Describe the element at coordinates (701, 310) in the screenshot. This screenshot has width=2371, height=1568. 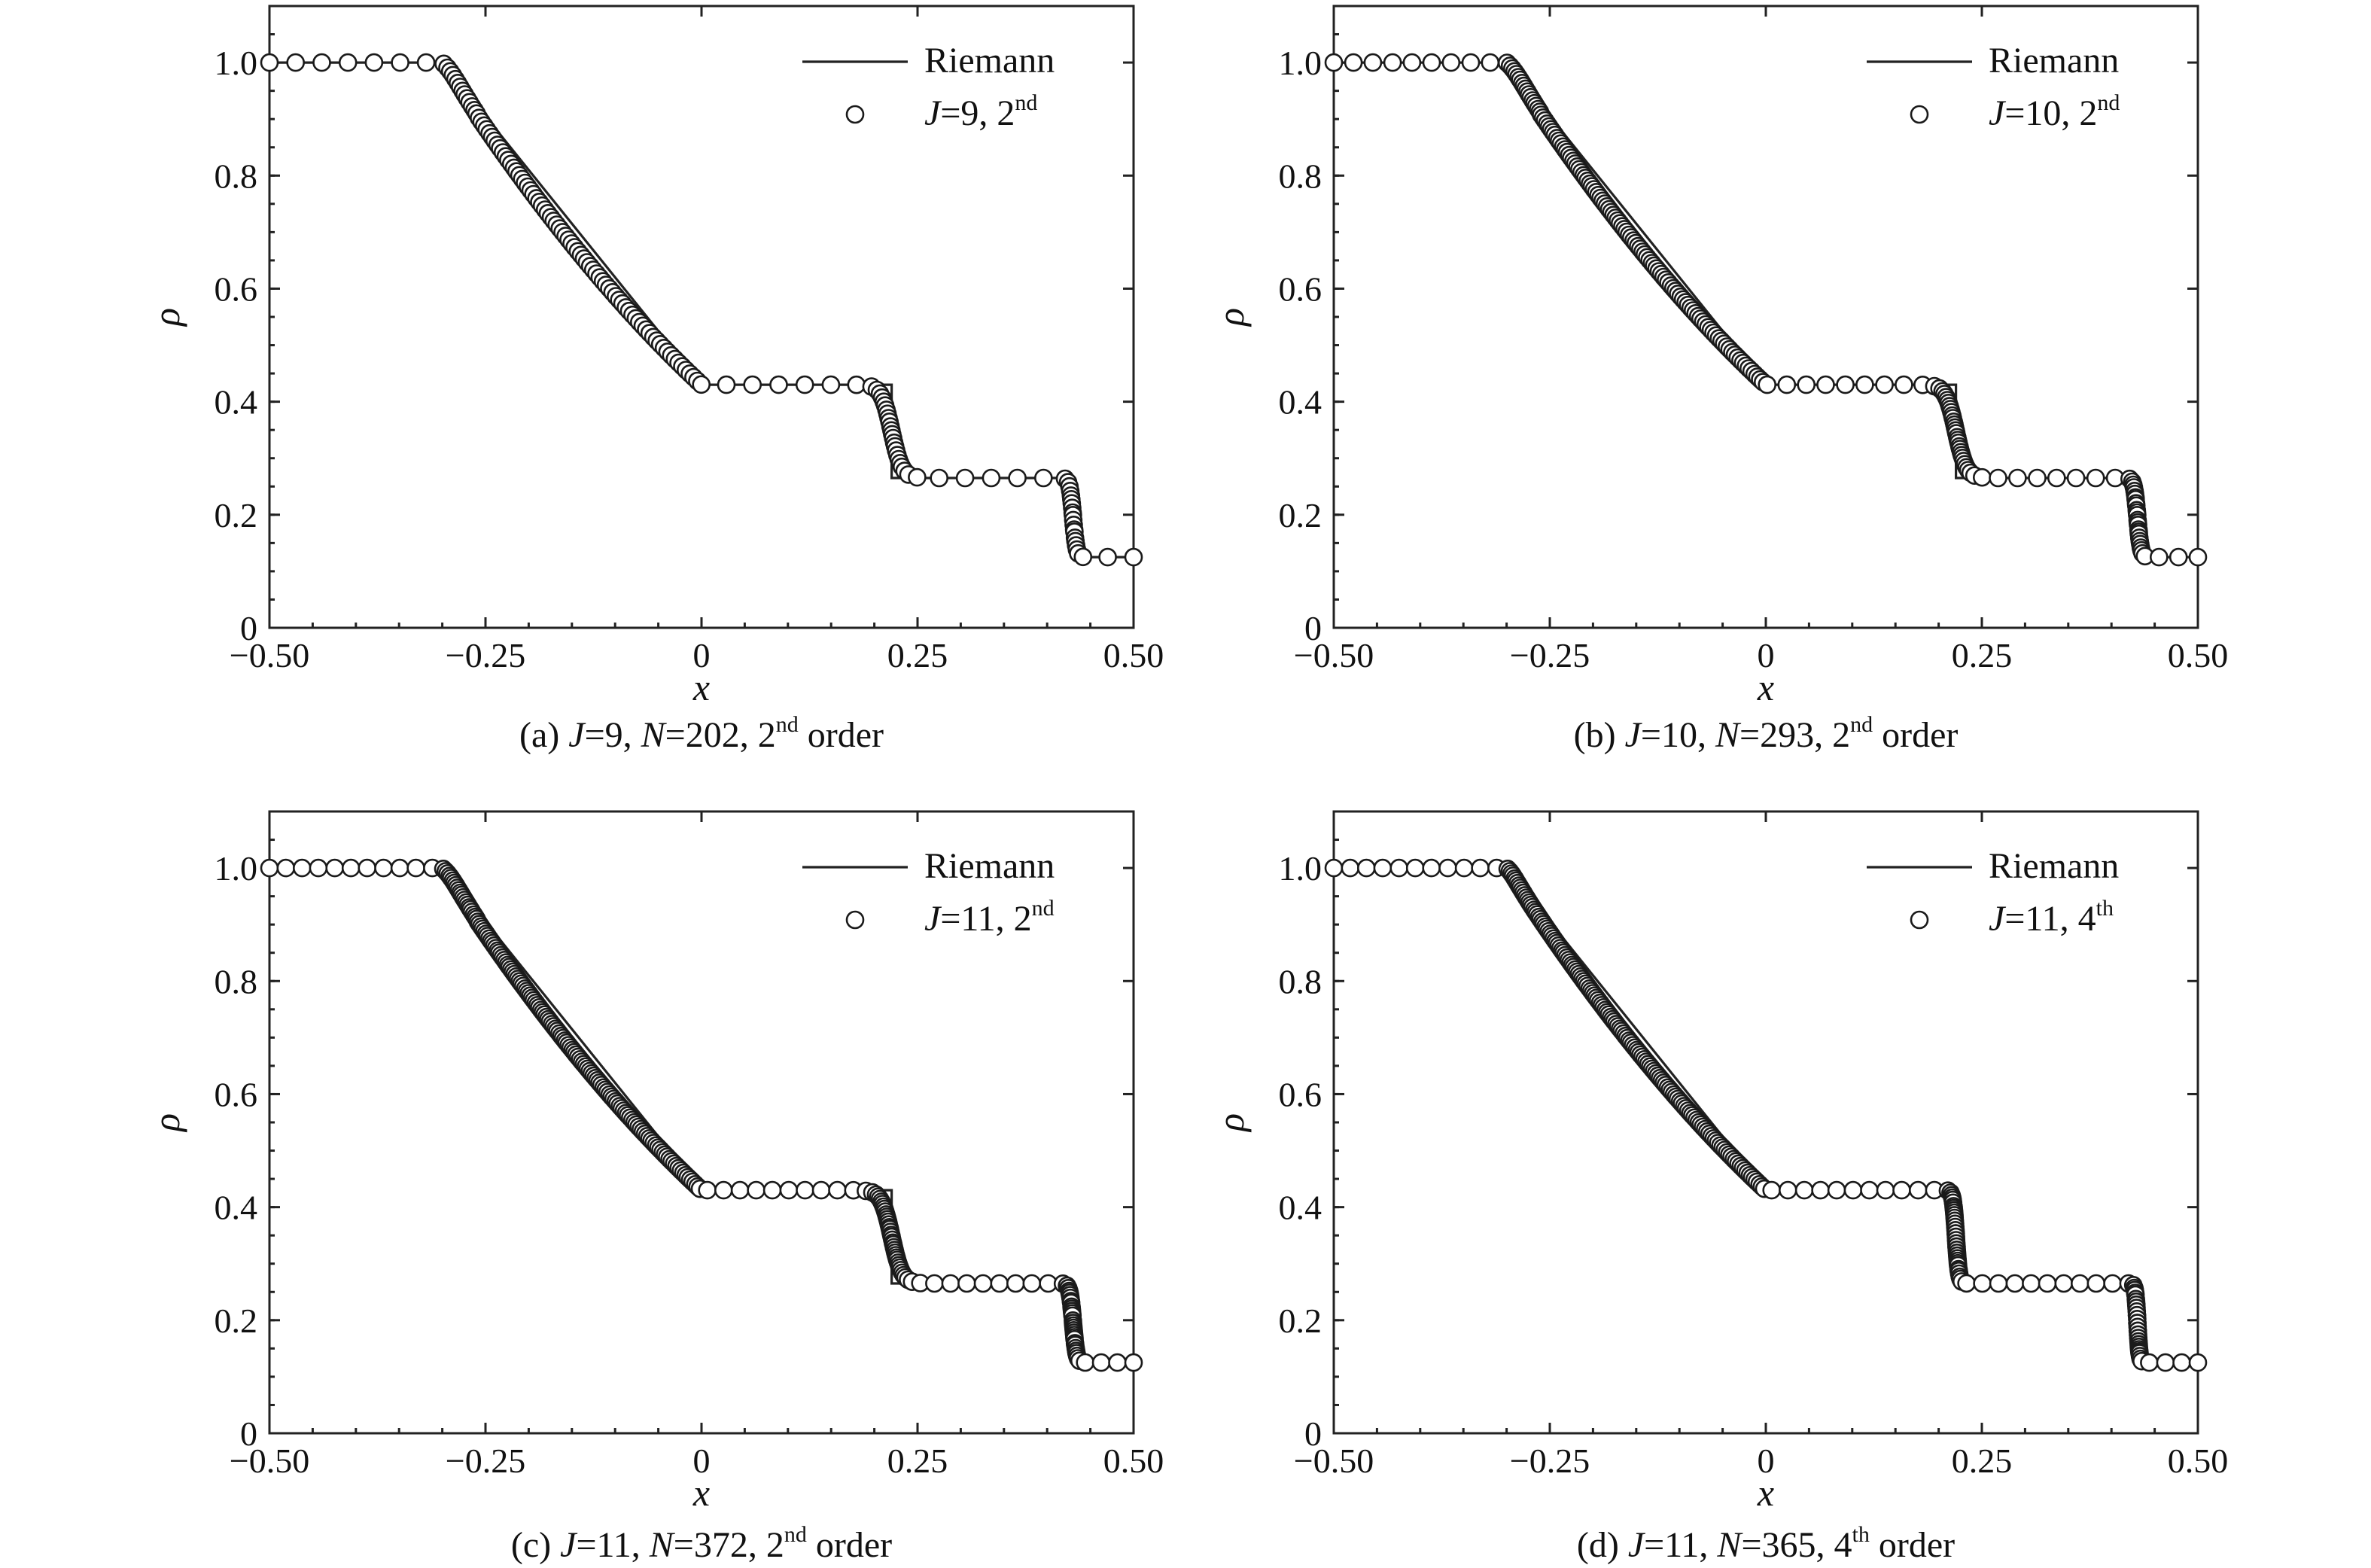
I see `series-riemann-line` at that location.